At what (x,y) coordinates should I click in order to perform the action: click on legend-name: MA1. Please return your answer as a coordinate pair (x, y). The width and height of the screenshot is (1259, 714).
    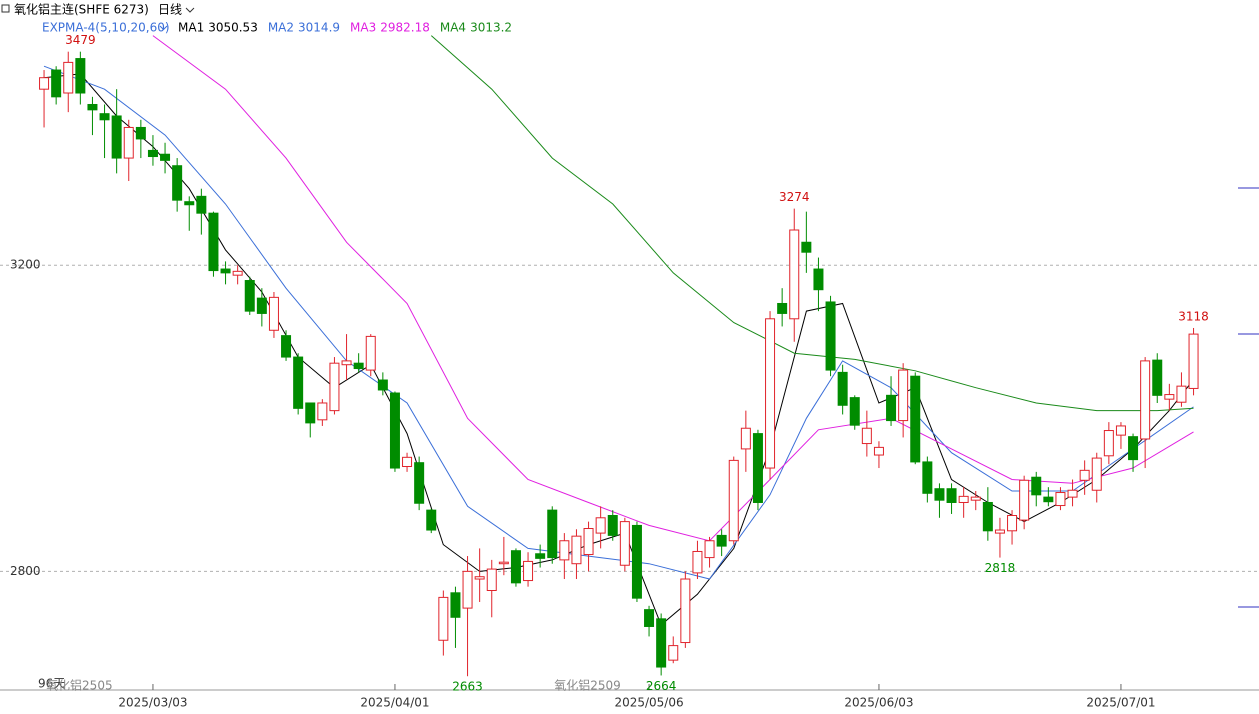
    Looking at the image, I should click on (191, 28).